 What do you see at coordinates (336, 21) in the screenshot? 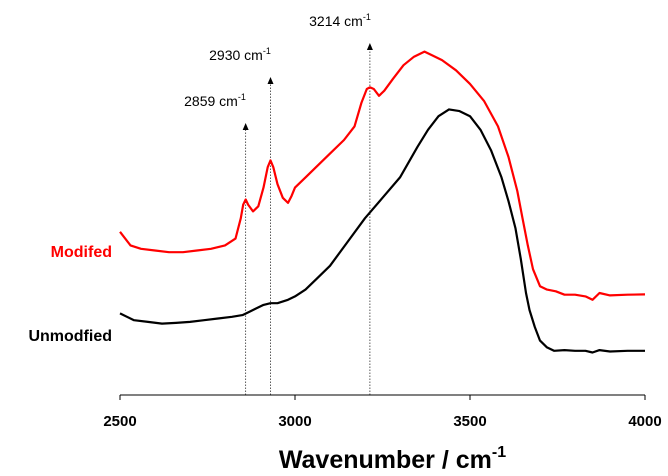
I see `peak-label-text: 3214 cm` at bounding box center [336, 21].